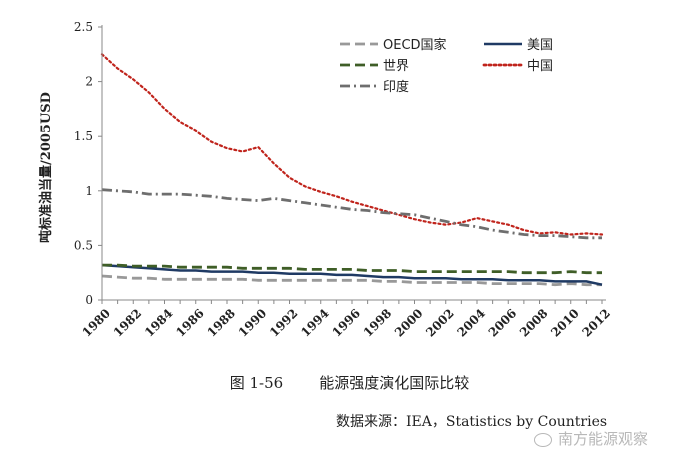 The height and width of the screenshot is (470, 699). What do you see at coordinates (284, 323) in the screenshot?
I see `x-tick-label: 1992` at bounding box center [284, 323].